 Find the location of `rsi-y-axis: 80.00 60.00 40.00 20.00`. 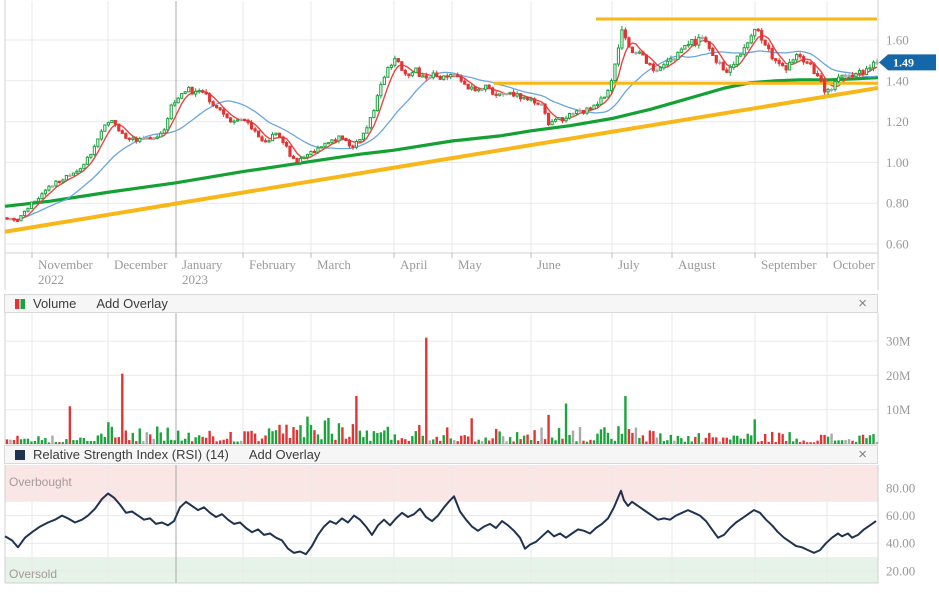

rsi-y-axis: 80.00 60.00 40.00 20.00 is located at coordinates (900, 530).